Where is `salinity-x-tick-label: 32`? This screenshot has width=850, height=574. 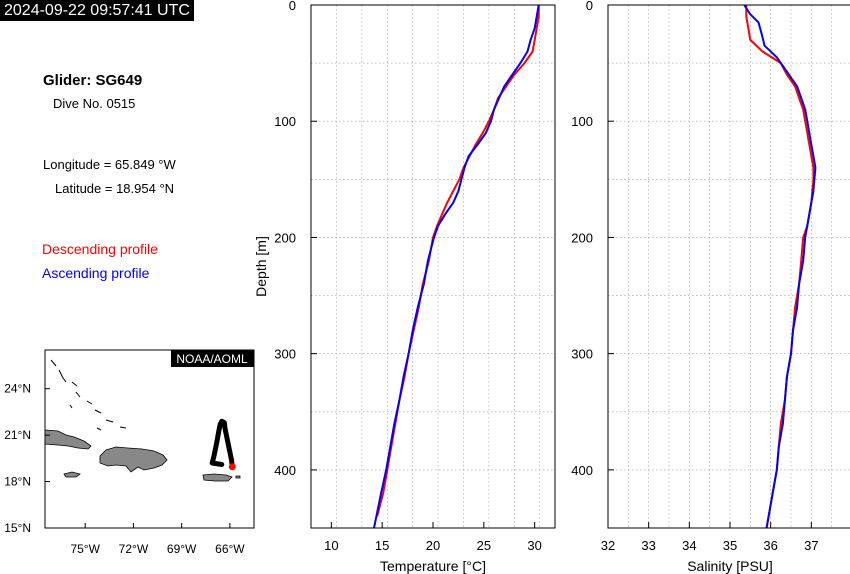 salinity-x-tick-label: 32 is located at coordinates (608, 545).